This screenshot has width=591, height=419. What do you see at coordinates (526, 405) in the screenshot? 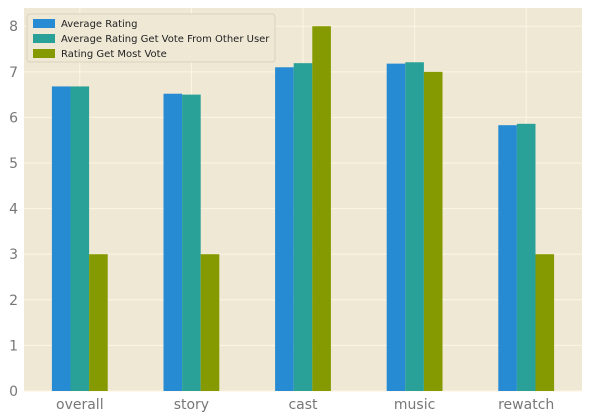
I see `x-tick-label: rewatch` at bounding box center [526, 405].